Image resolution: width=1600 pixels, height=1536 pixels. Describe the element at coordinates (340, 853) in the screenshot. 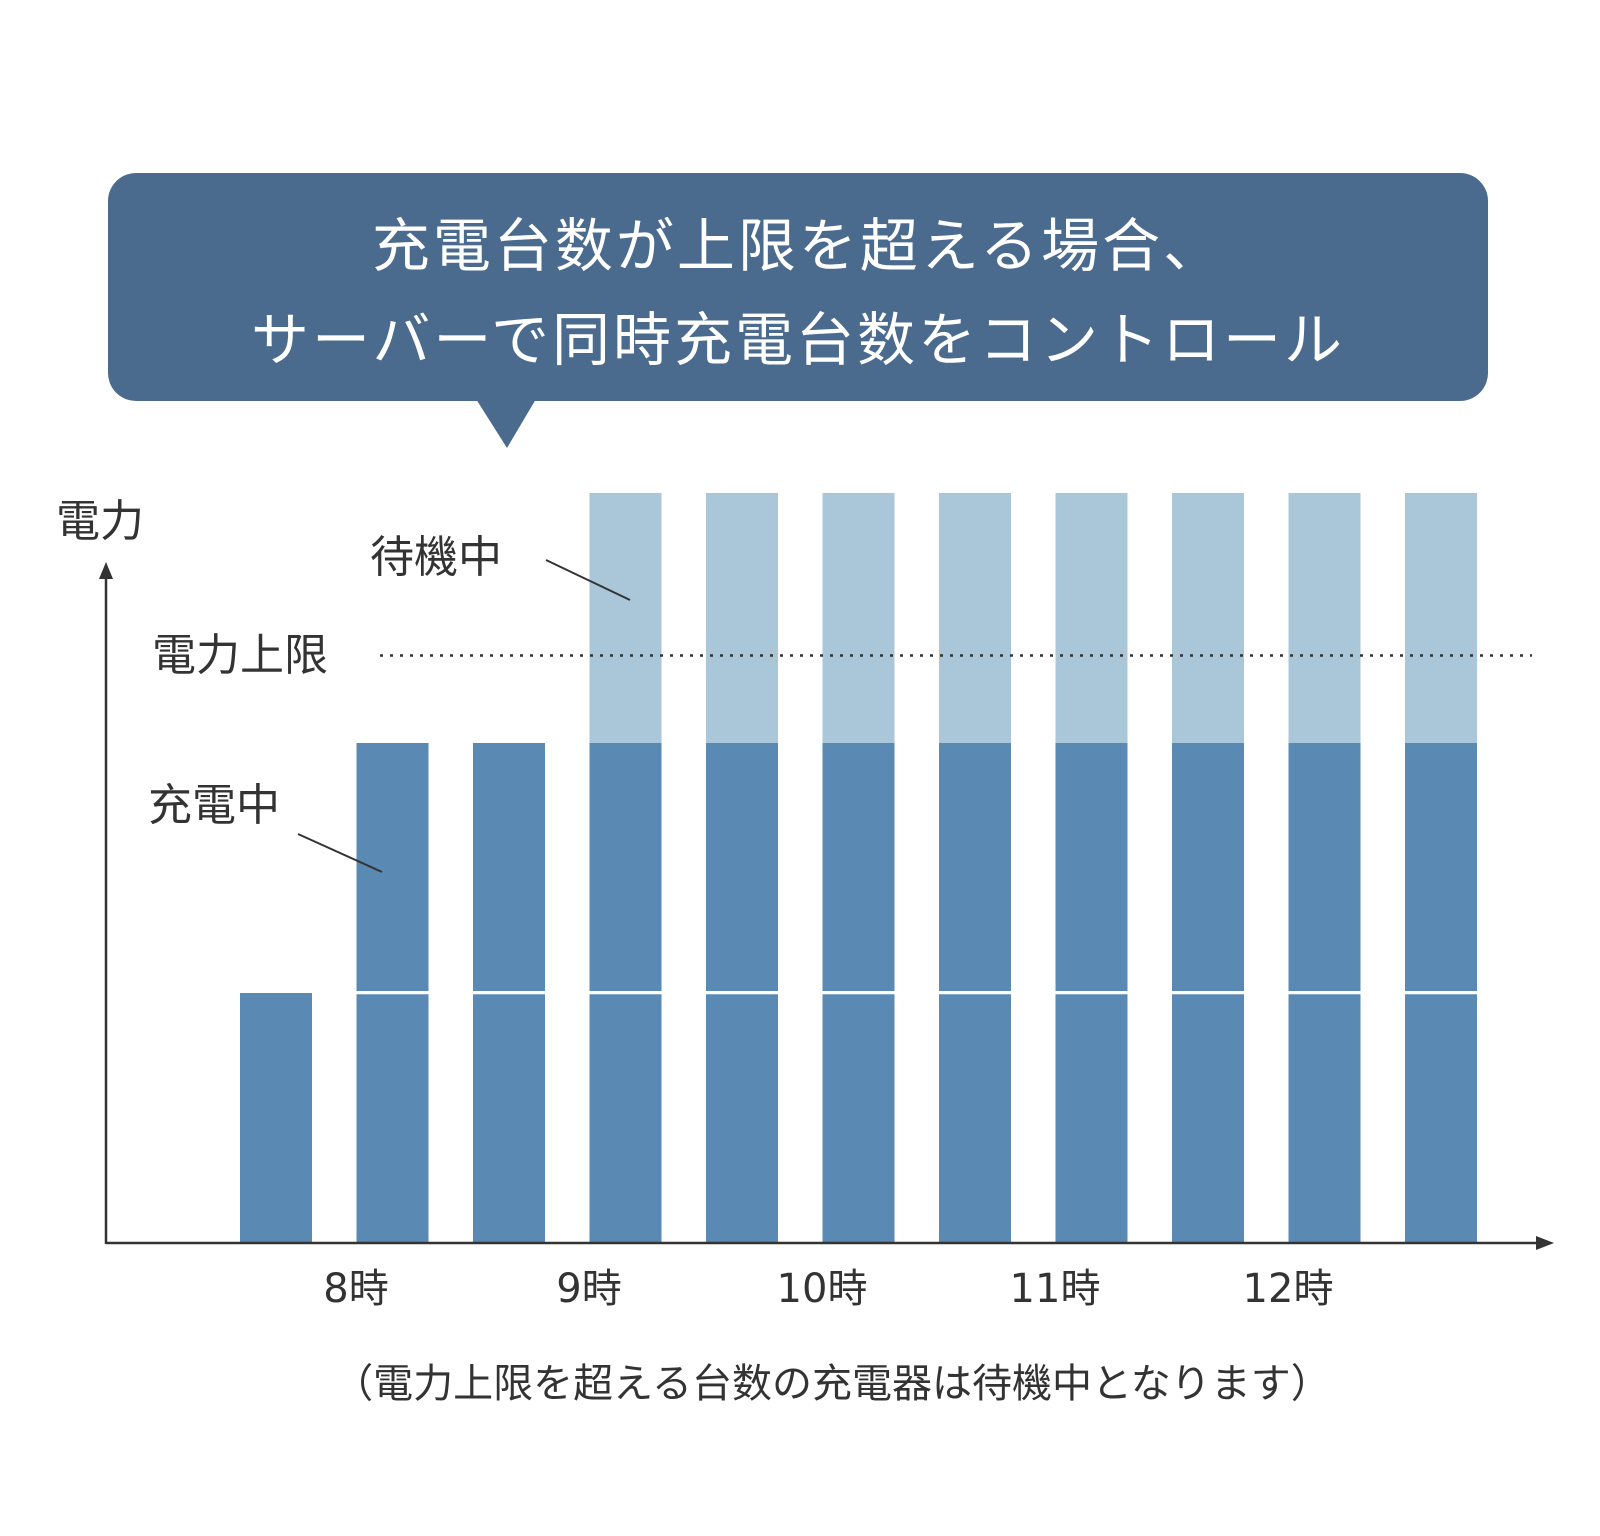

I see `charging-leader-line` at that location.